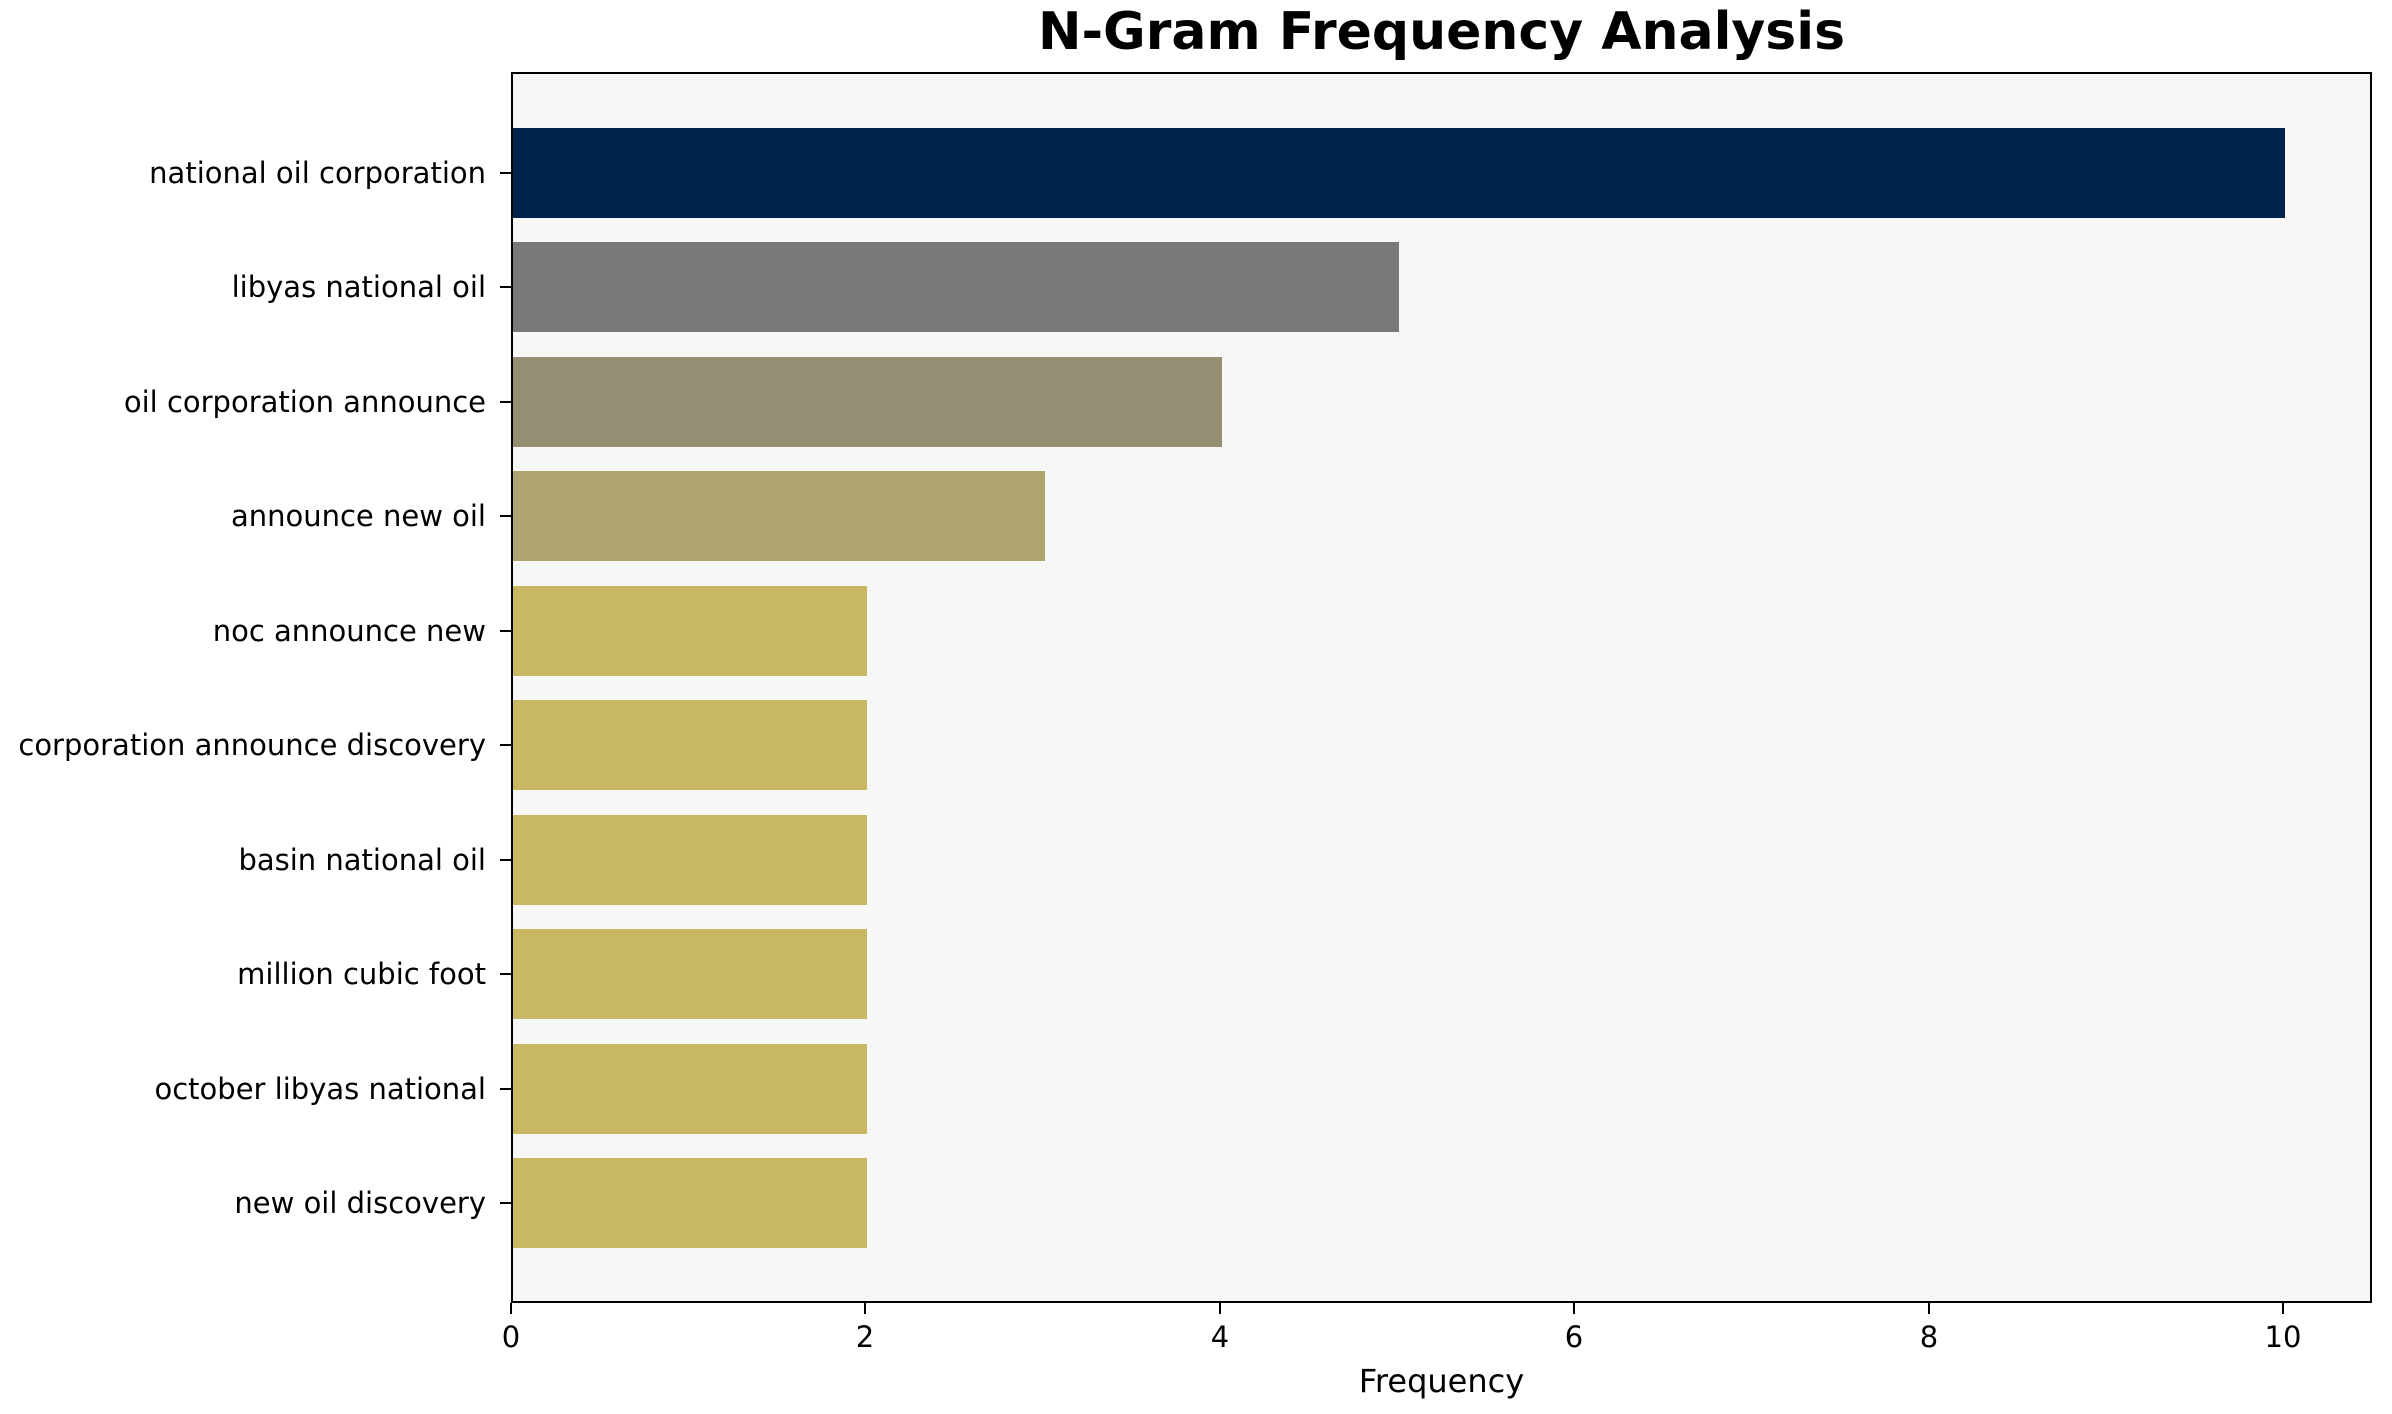 This screenshot has height=1414, width=2392. Describe the element at coordinates (320, 1089) in the screenshot. I see `y-tick-label: october libyas national` at that location.